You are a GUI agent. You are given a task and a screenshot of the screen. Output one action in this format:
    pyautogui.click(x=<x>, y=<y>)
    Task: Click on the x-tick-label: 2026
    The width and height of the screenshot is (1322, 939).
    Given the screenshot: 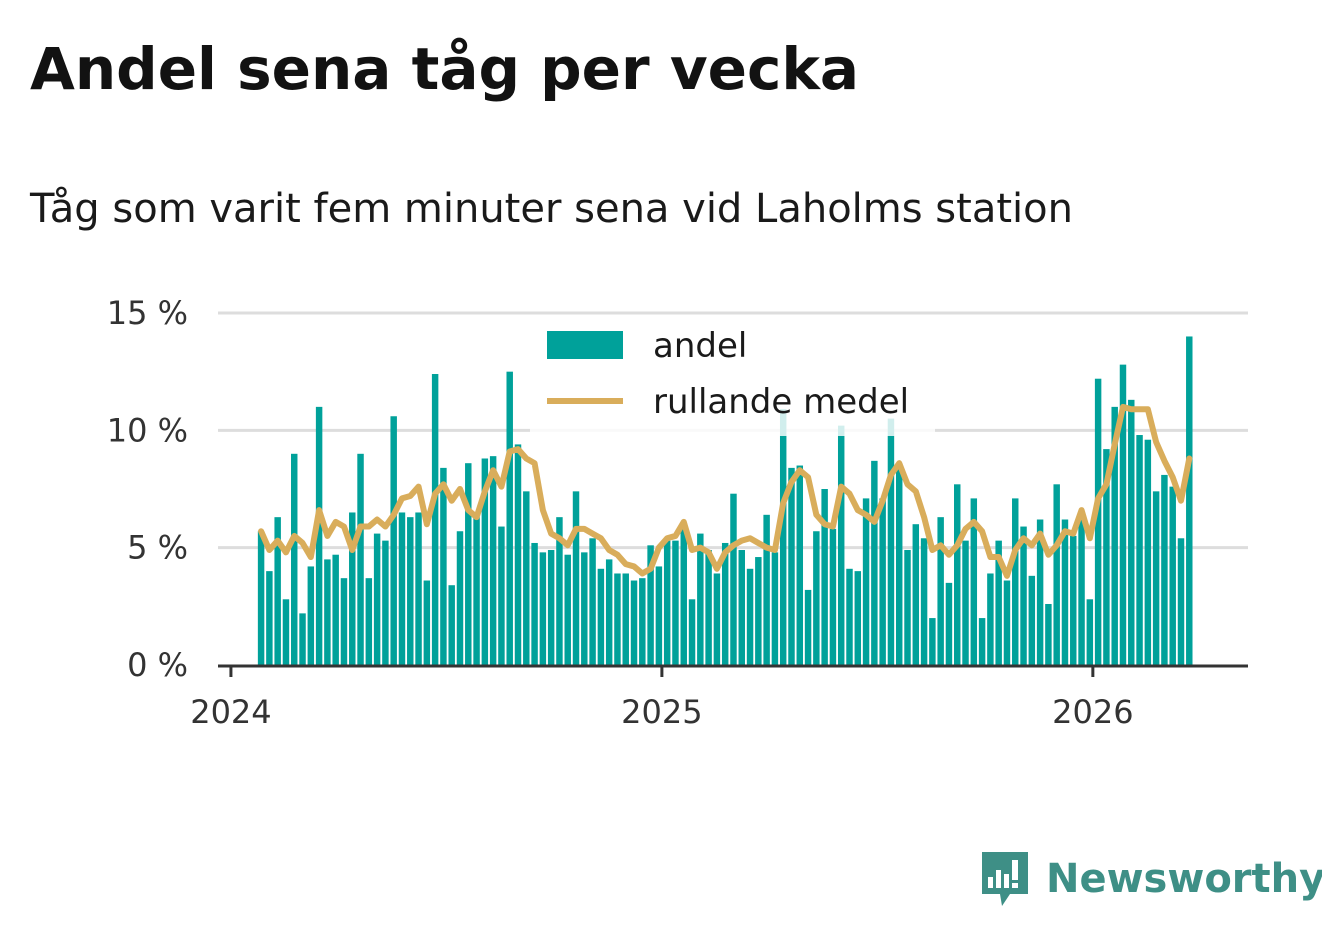 What is the action you would take?
    pyautogui.click(x=1092, y=712)
    